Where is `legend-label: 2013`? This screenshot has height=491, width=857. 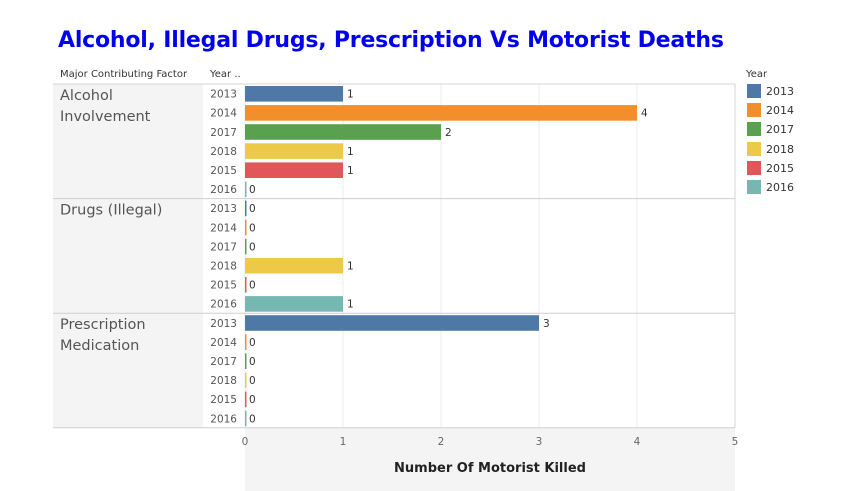 legend-label: 2013 is located at coordinates (780, 91).